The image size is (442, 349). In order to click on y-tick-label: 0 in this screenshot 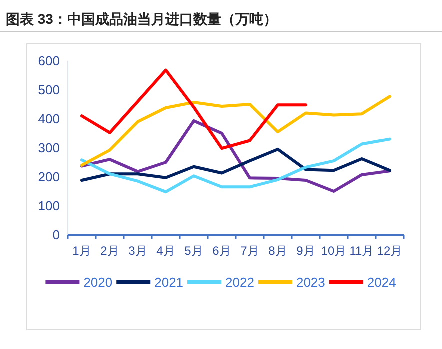, I will do `click(56, 235)`.